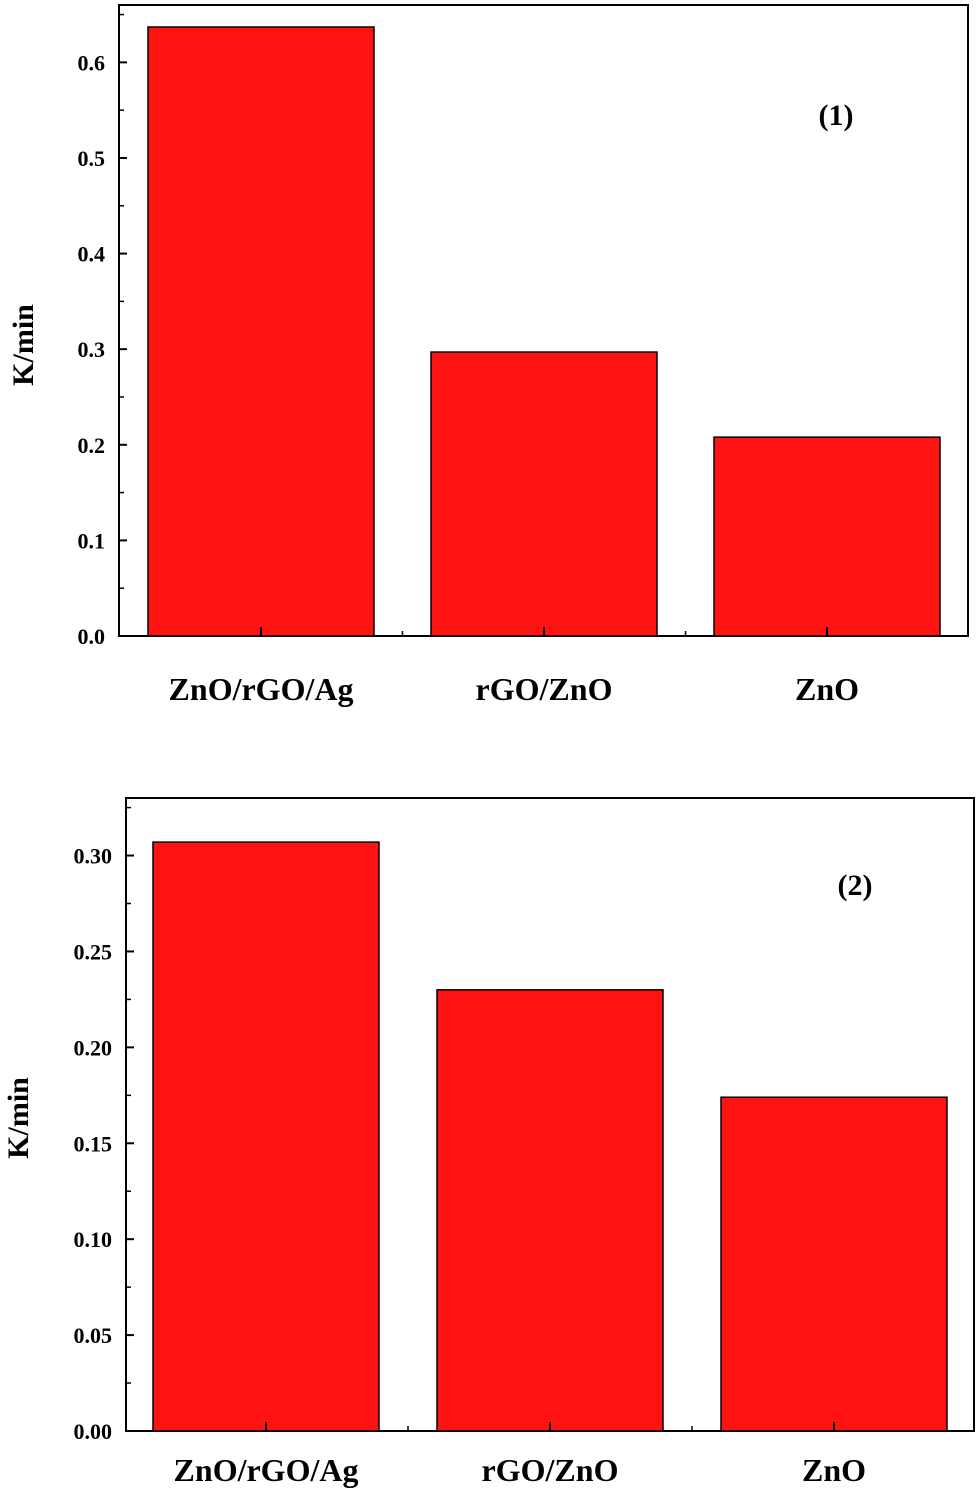 The height and width of the screenshot is (1497, 980). I want to click on panel-label: (2), so click(855, 885).